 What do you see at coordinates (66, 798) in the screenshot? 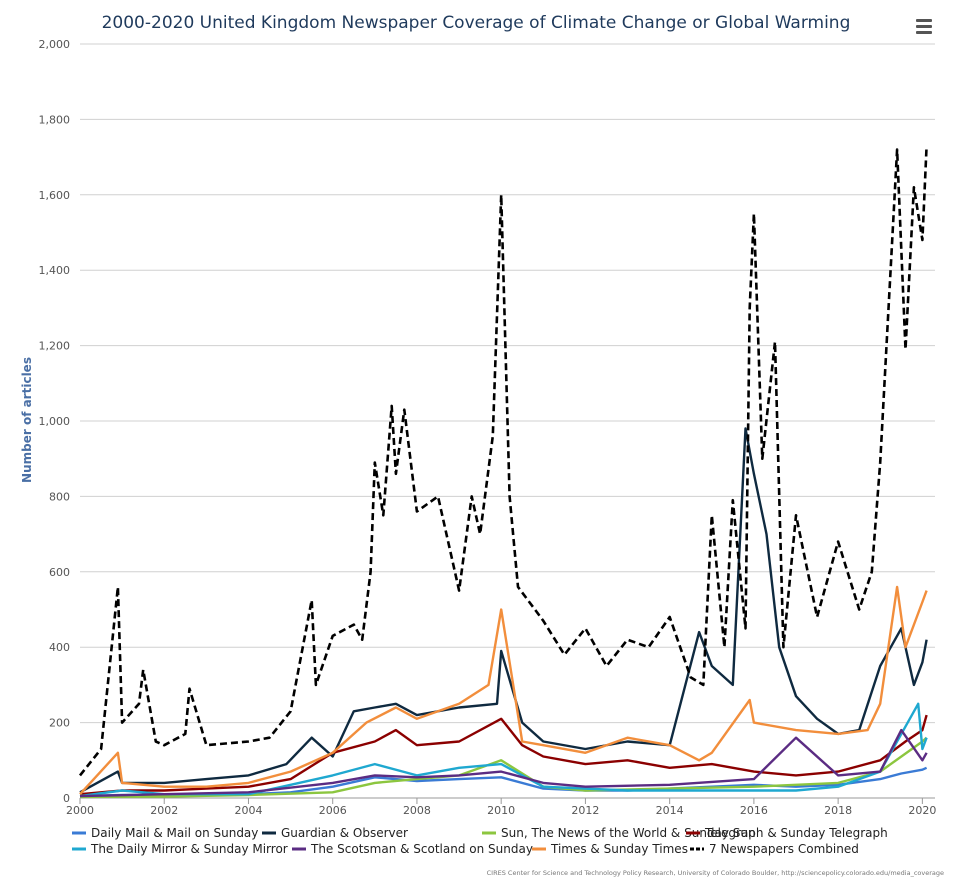
I see `y-tick-label: 0` at bounding box center [66, 798].